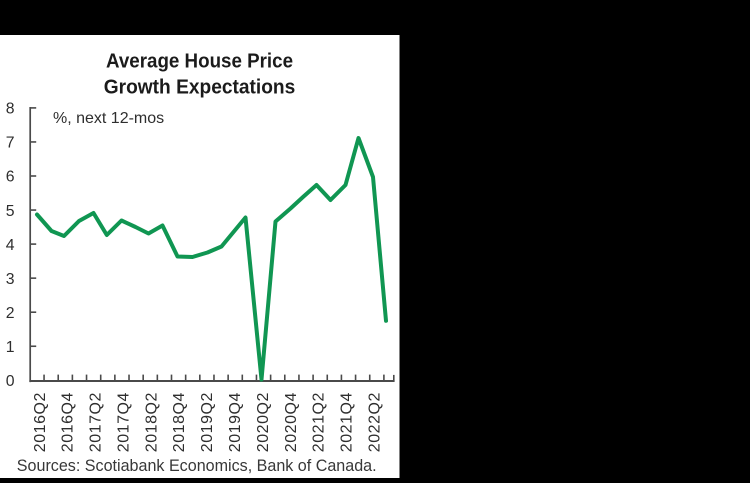 The image size is (750, 483). What do you see at coordinates (347, 422) in the screenshot?
I see `svg-text: 2021Q4` at bounding box center [347, 422].